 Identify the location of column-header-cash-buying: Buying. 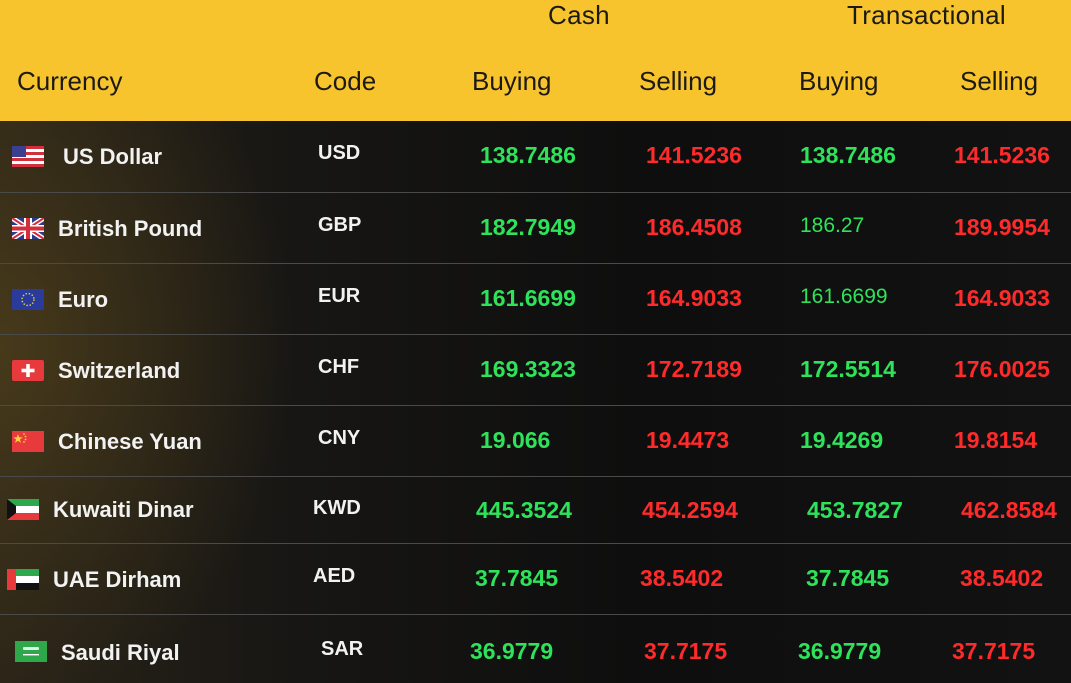
(512, 81).